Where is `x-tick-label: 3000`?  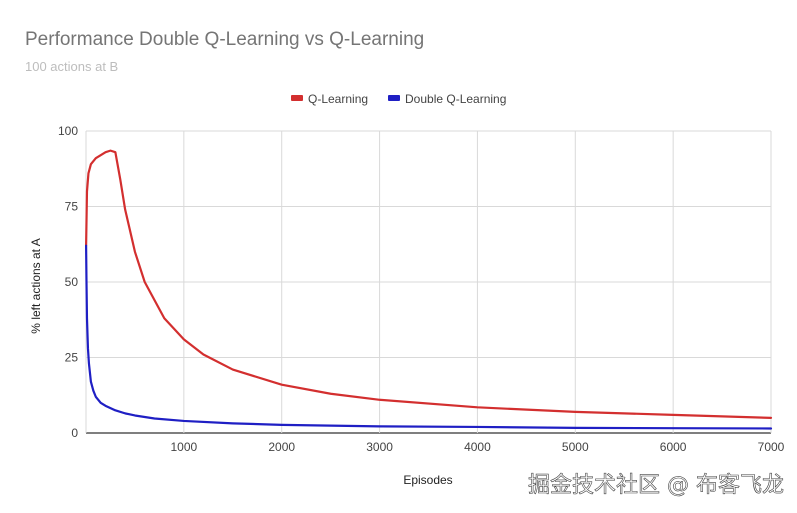 x-tick-label: 3000 is located at coordinates (379, 447).